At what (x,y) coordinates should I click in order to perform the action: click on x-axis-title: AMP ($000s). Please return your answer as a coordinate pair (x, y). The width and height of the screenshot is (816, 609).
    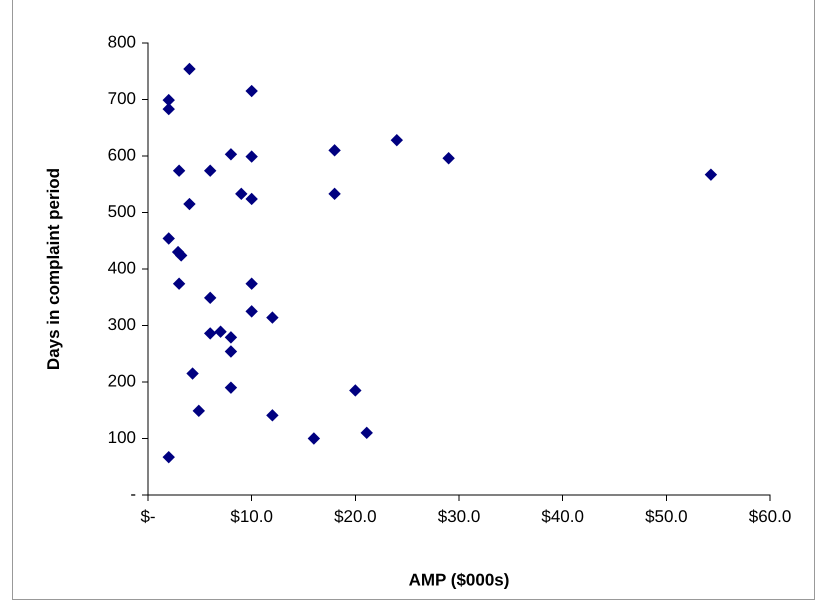
    Looking at the image, I should click on (459, 580).